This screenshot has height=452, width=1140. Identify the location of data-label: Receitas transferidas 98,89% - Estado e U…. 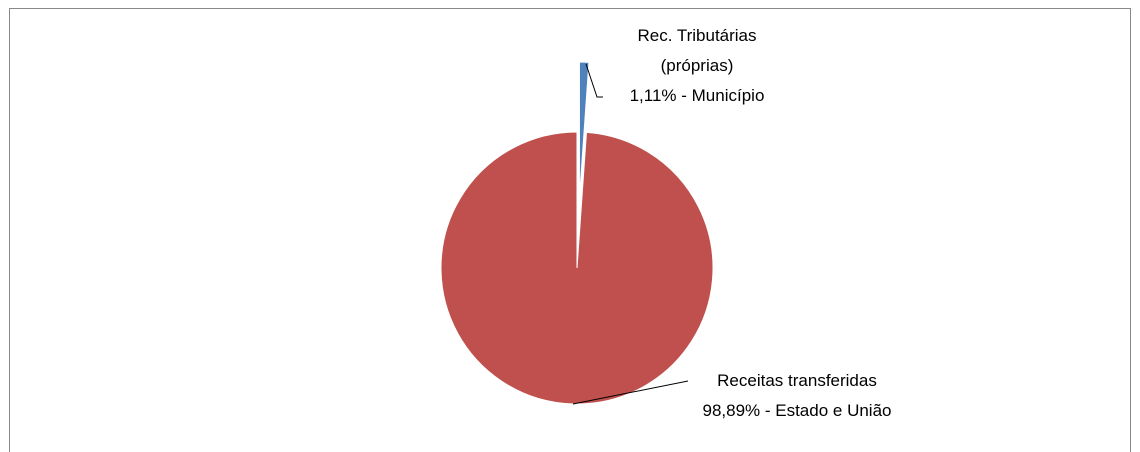
(797, 396).